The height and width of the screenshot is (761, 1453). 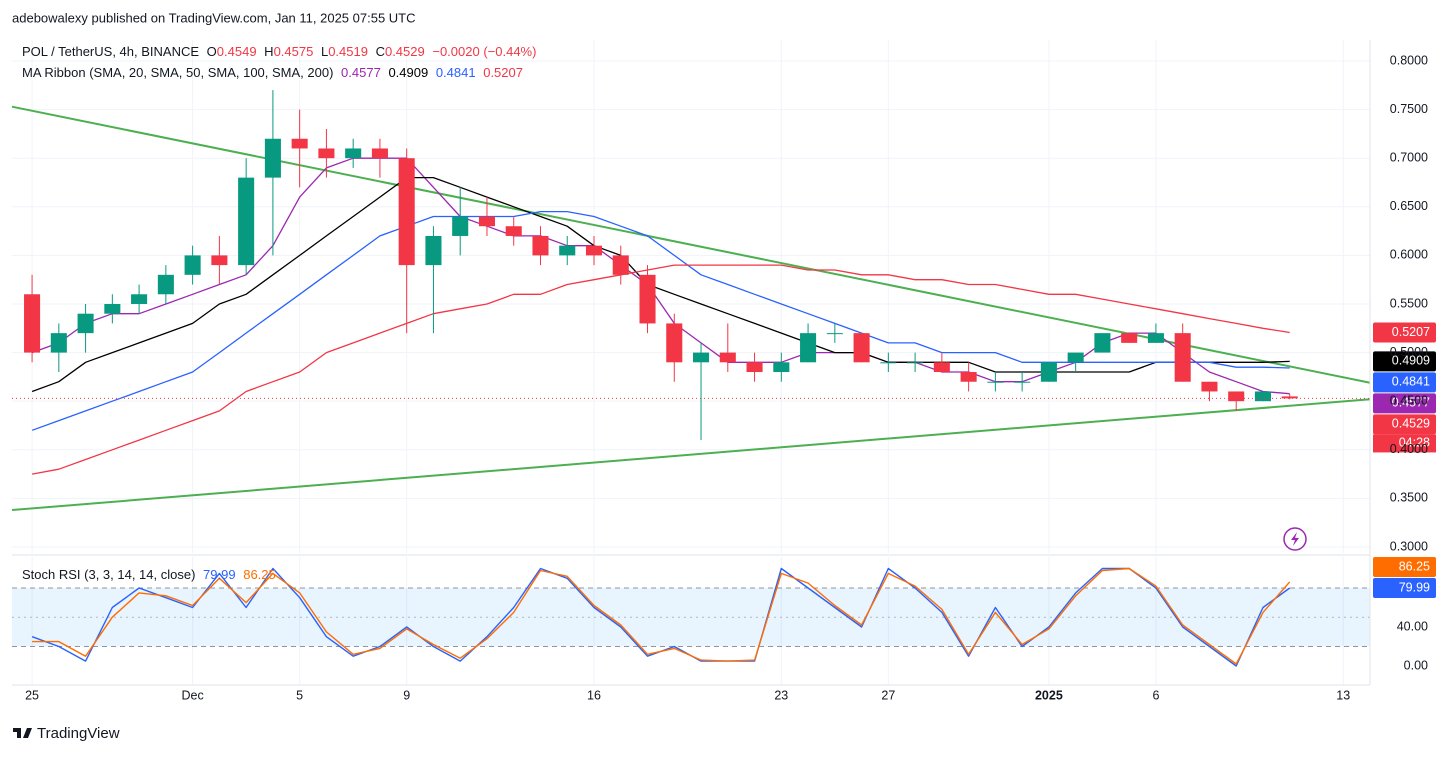 What do you see at coordinates (1416, 665) in the screenshot?
I see `osc-tick-label: 0.00` at bounding box center [1416, 665].